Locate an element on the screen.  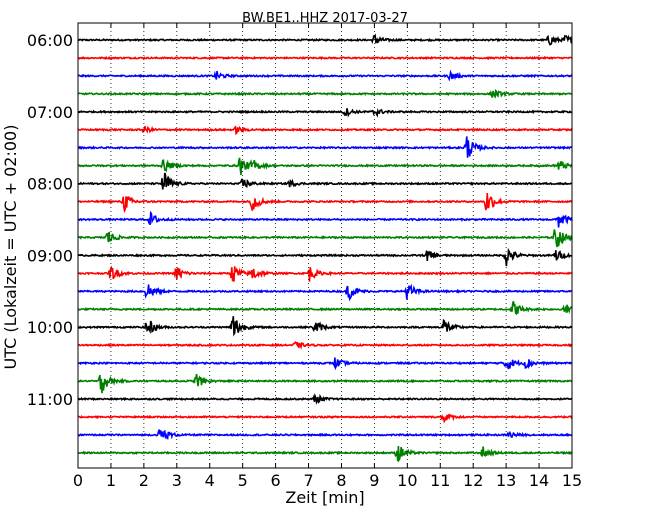
x-tick-label: 2 is located at coordinates (144, 480).